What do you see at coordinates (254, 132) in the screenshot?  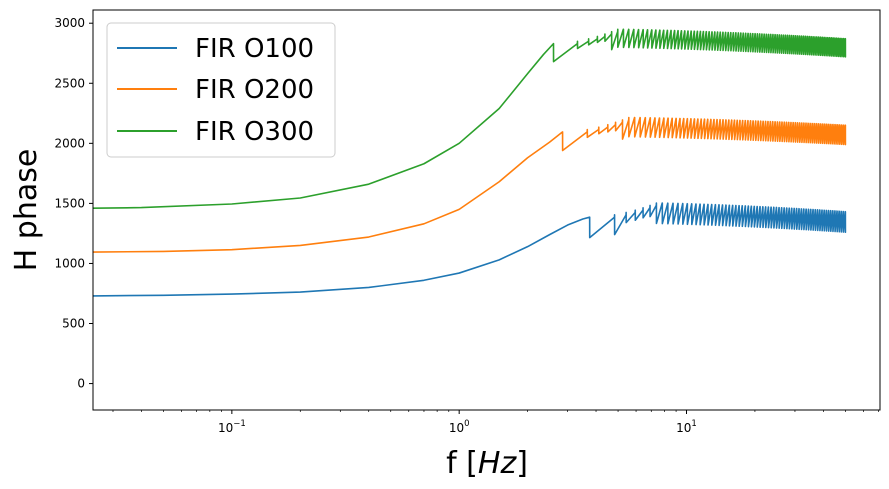 I see `legend-label-fir-o300: FIR O300` at bounding box center [254, 132].